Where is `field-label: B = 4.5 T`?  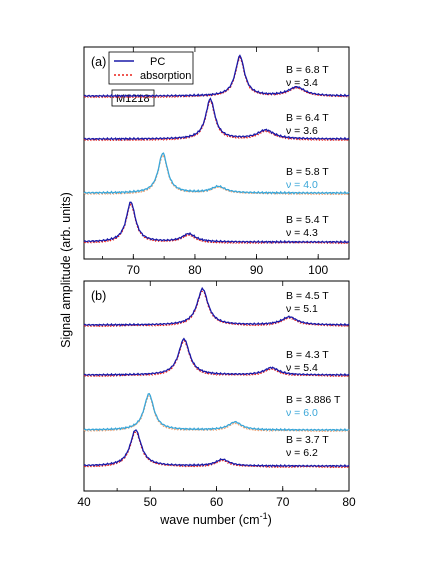
field-label: B = 4.5 T is located at coordinates (307, 296).